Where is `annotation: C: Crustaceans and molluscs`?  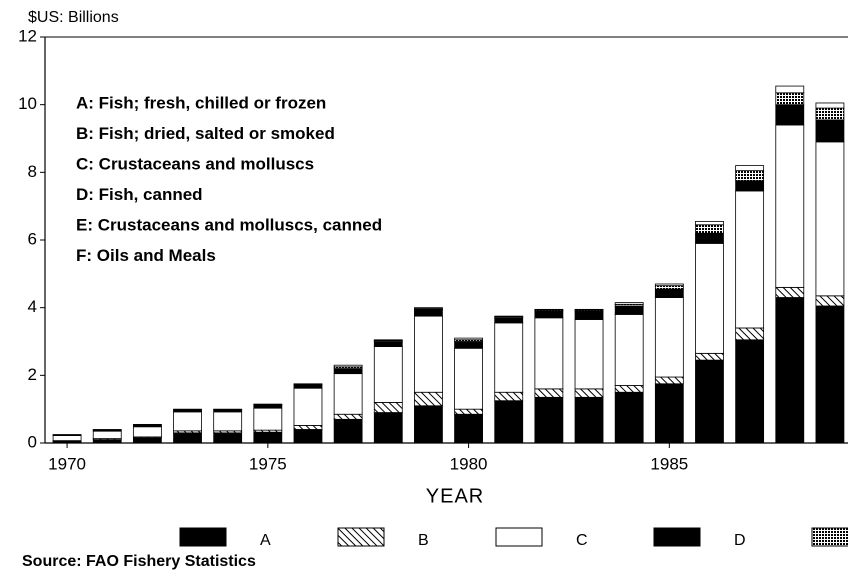
annotation: C: Crustaceans and molluscs is located at coordinates (195, 163).